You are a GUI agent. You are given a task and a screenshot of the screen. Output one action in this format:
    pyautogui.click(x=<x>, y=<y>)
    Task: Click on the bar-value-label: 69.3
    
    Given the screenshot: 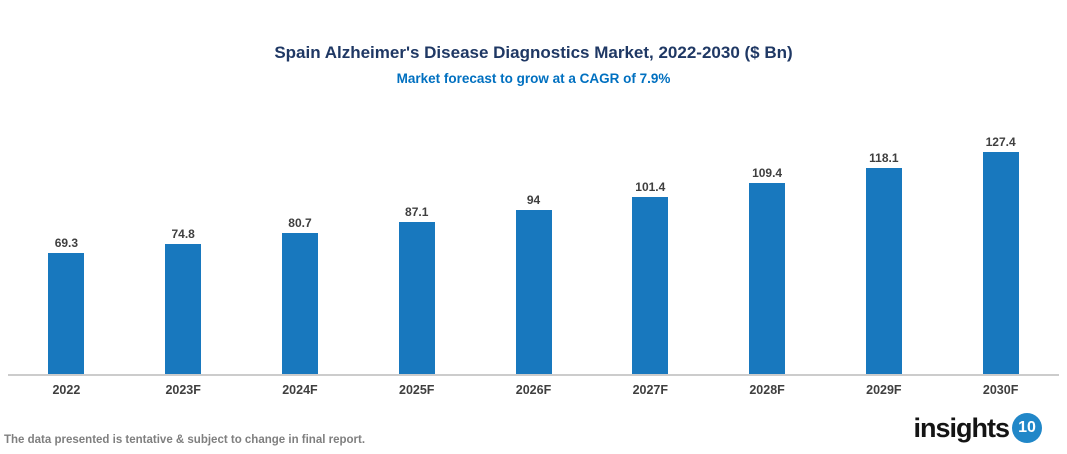 What is the action you would take?
    pyautogui.click(x=66, y=243)
    